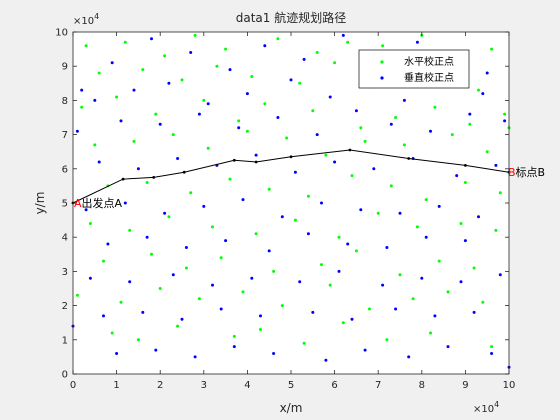 The width and height of the screenshot is (560, 420). I want to click on end-point-label: B标点B, so click(526, 172).